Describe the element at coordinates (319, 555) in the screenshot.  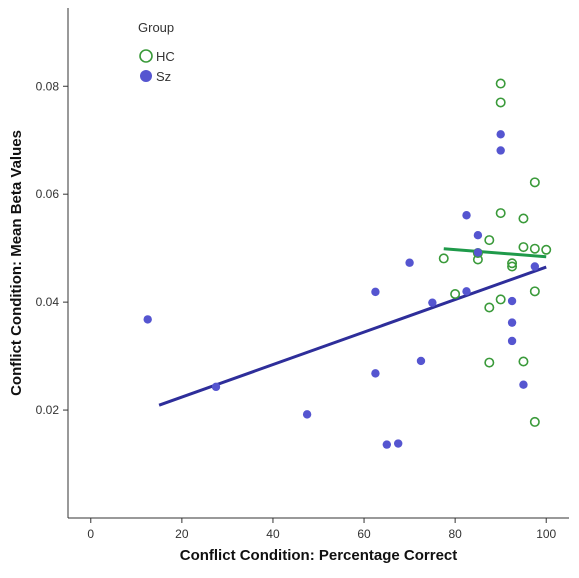
I see `x-axis-title: Conflict Condition: Percentage Correct` at that location.